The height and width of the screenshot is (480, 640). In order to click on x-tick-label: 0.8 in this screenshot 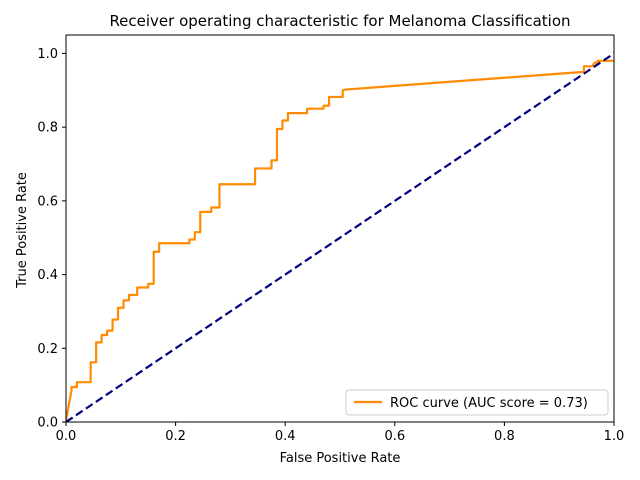, I will do `click(504, 436)`.